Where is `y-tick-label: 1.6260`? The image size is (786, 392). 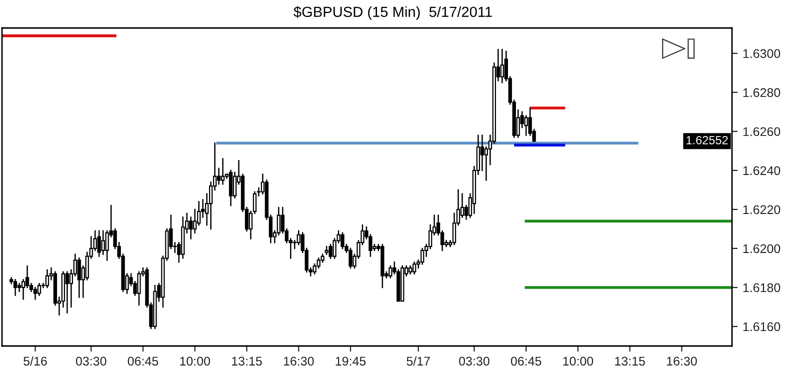 y-tick-label: 1.6260 is located at coordinates (761, 131).